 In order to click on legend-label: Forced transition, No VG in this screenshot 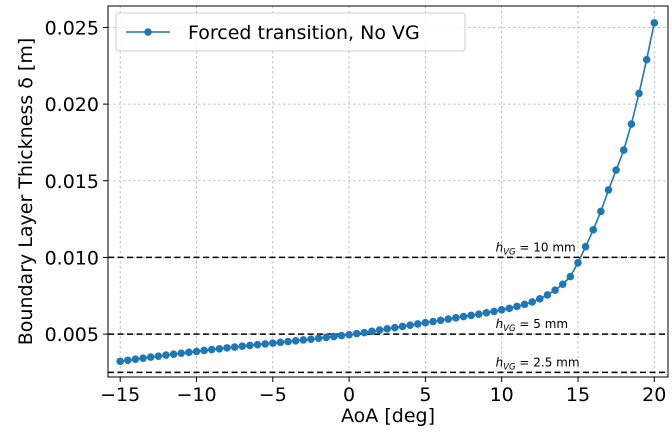, I will do `click(304, 33)`.